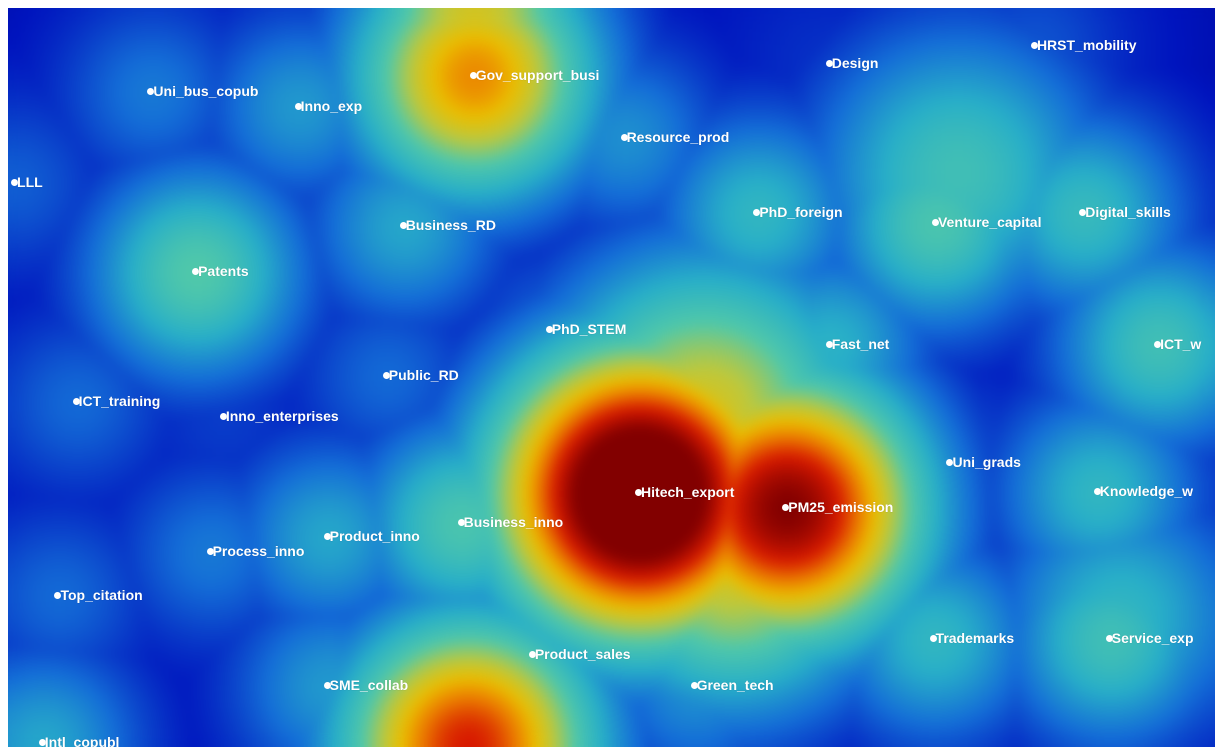  I want to click on point-label: Digital_skills, so click(1128, 211).